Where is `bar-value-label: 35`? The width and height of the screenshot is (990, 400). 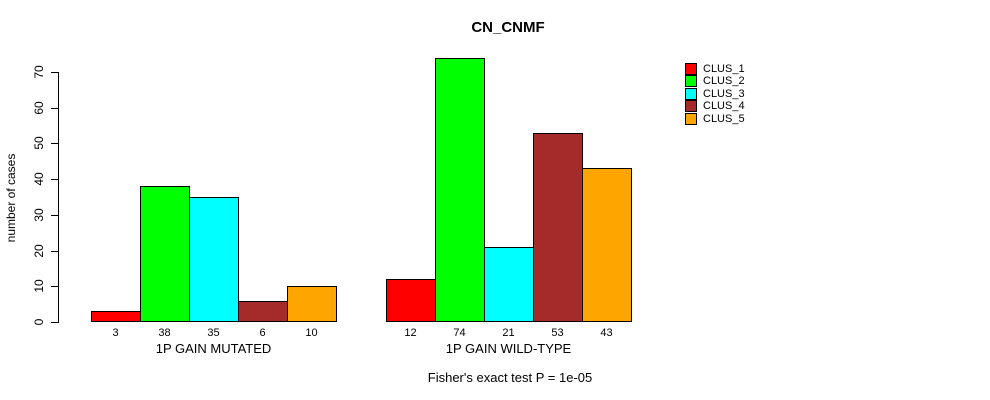
bar-value-label: 35 is located at coordinates (213, 333).